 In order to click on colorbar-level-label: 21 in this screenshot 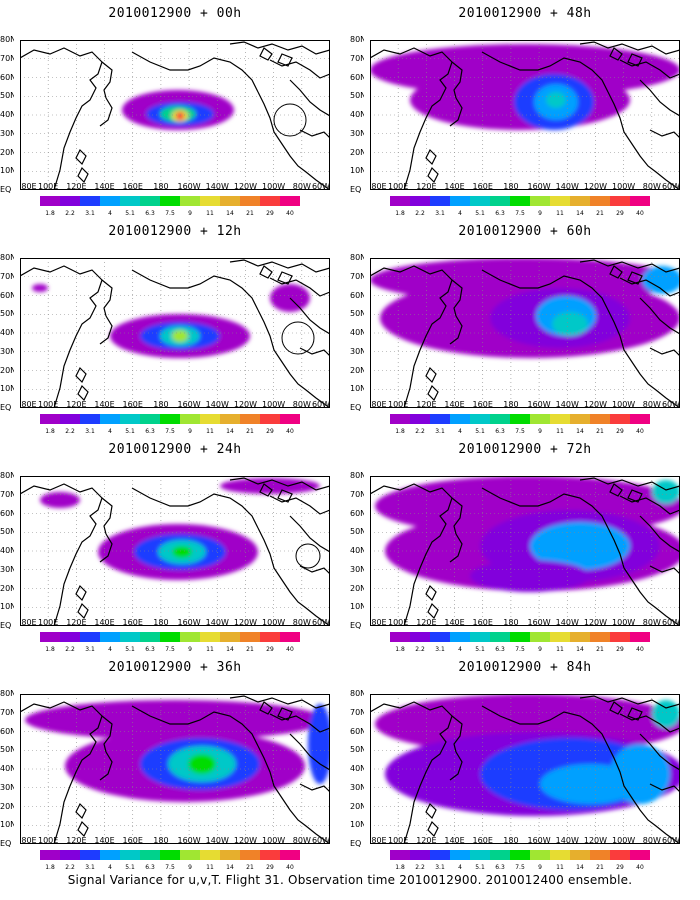, I will do `click(600, 649)`.